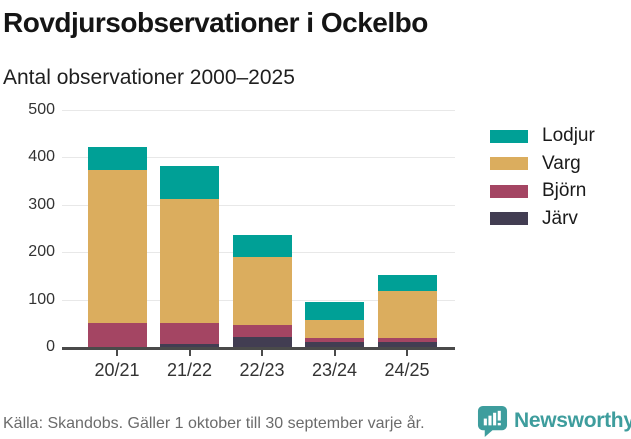 This screenshot has width=631, height=439. I want to click on legend-item-varg: Varg, so click(535, 163).